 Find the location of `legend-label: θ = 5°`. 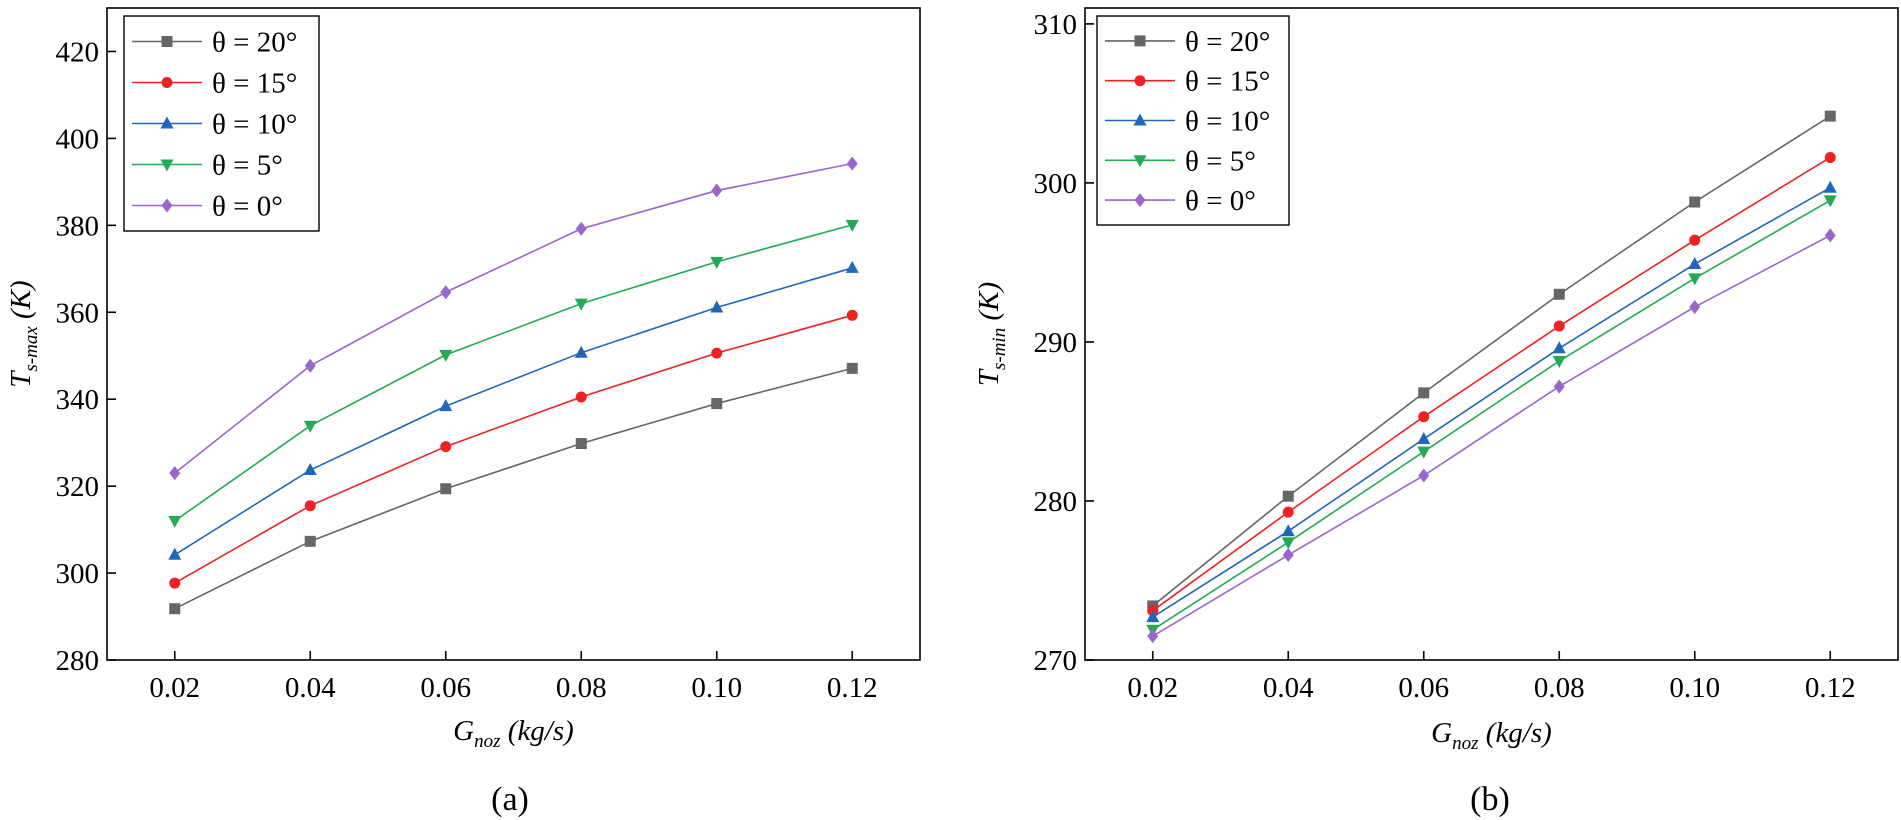

legend-label: θ = 5° is located at coordinates (1220, 161).